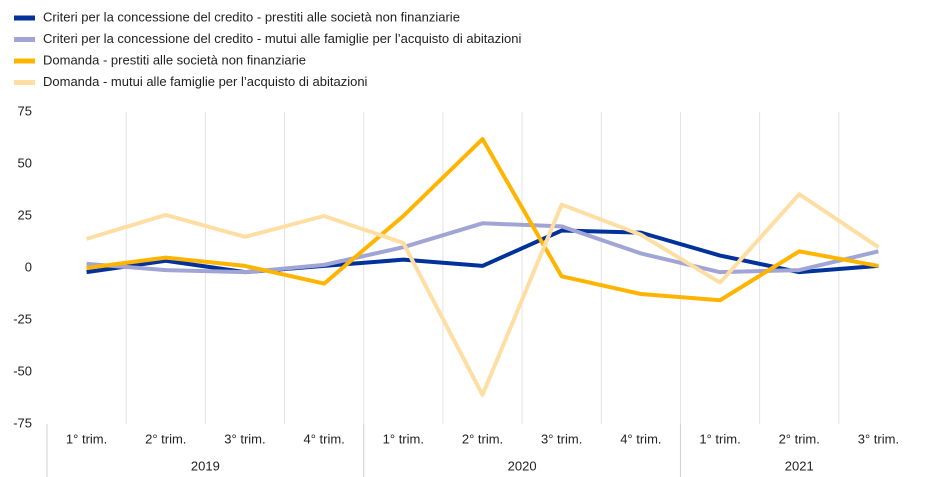  I want to click on x-group-label: 2021, so click(799, 465).